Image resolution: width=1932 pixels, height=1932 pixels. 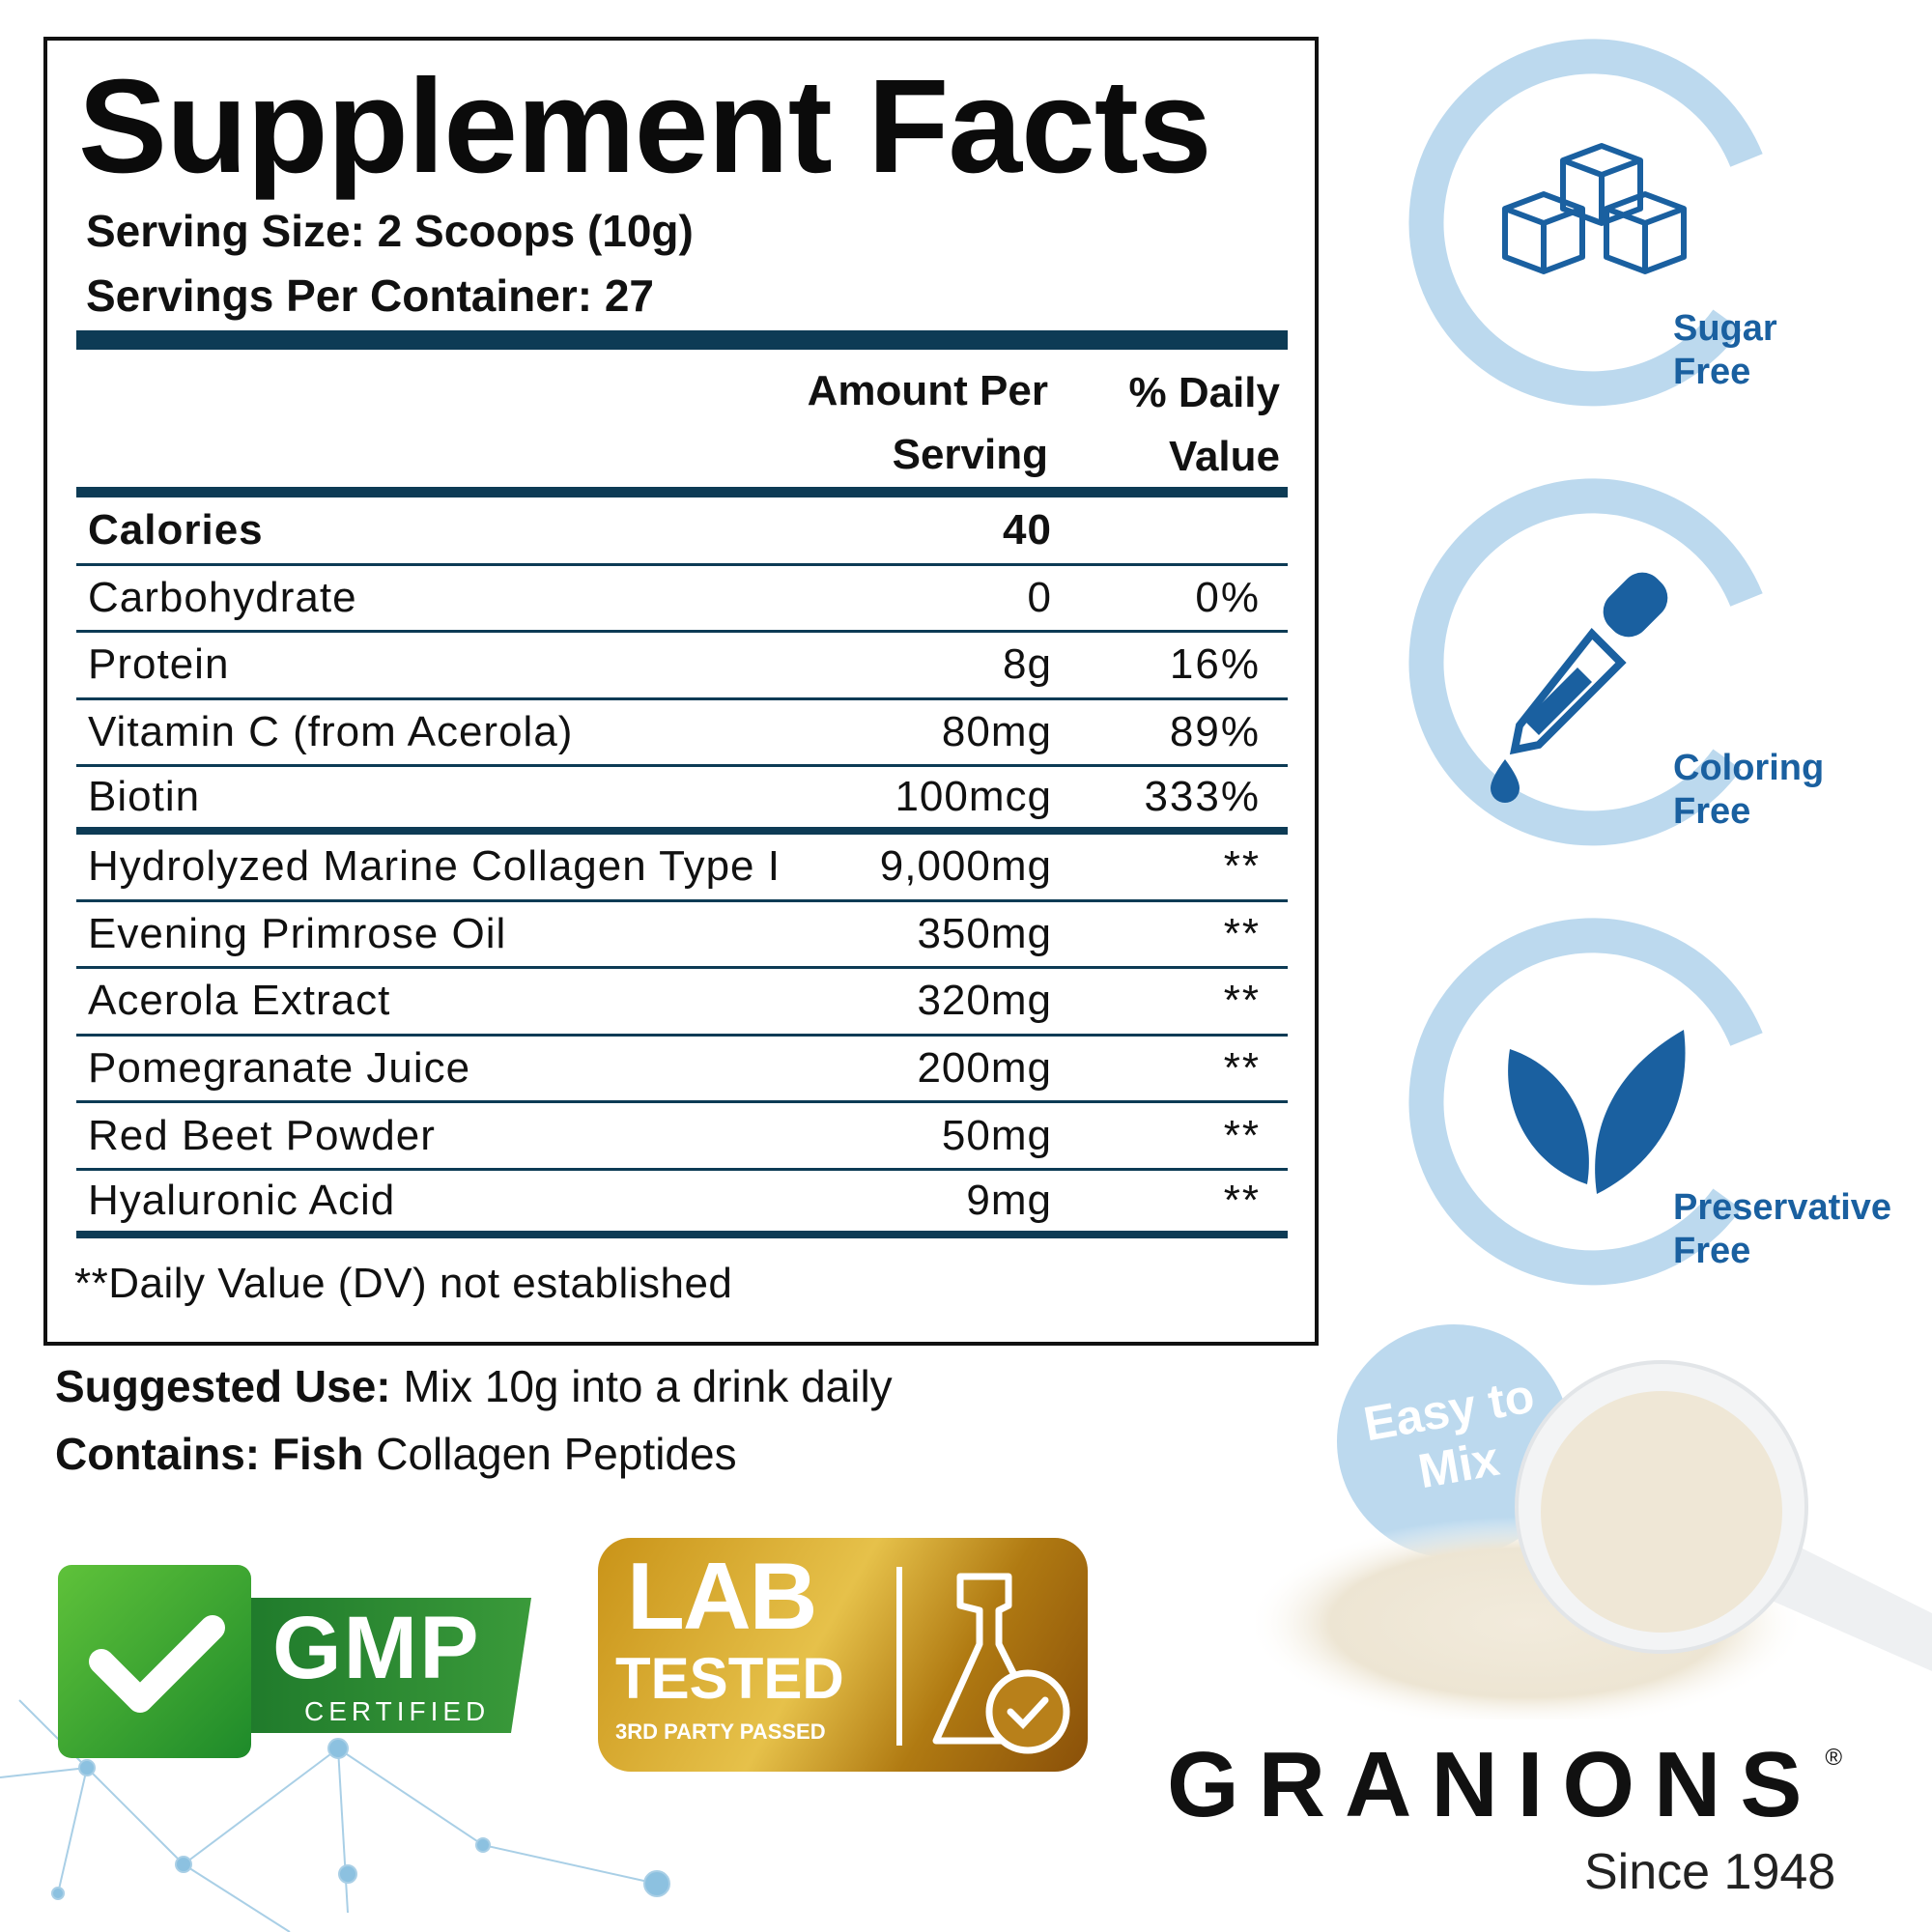 What do you see at coordinates (1228, 597) in the screenshot?
I see `nutrient-daily-value: 0%` at bounding box center [1228, 597].